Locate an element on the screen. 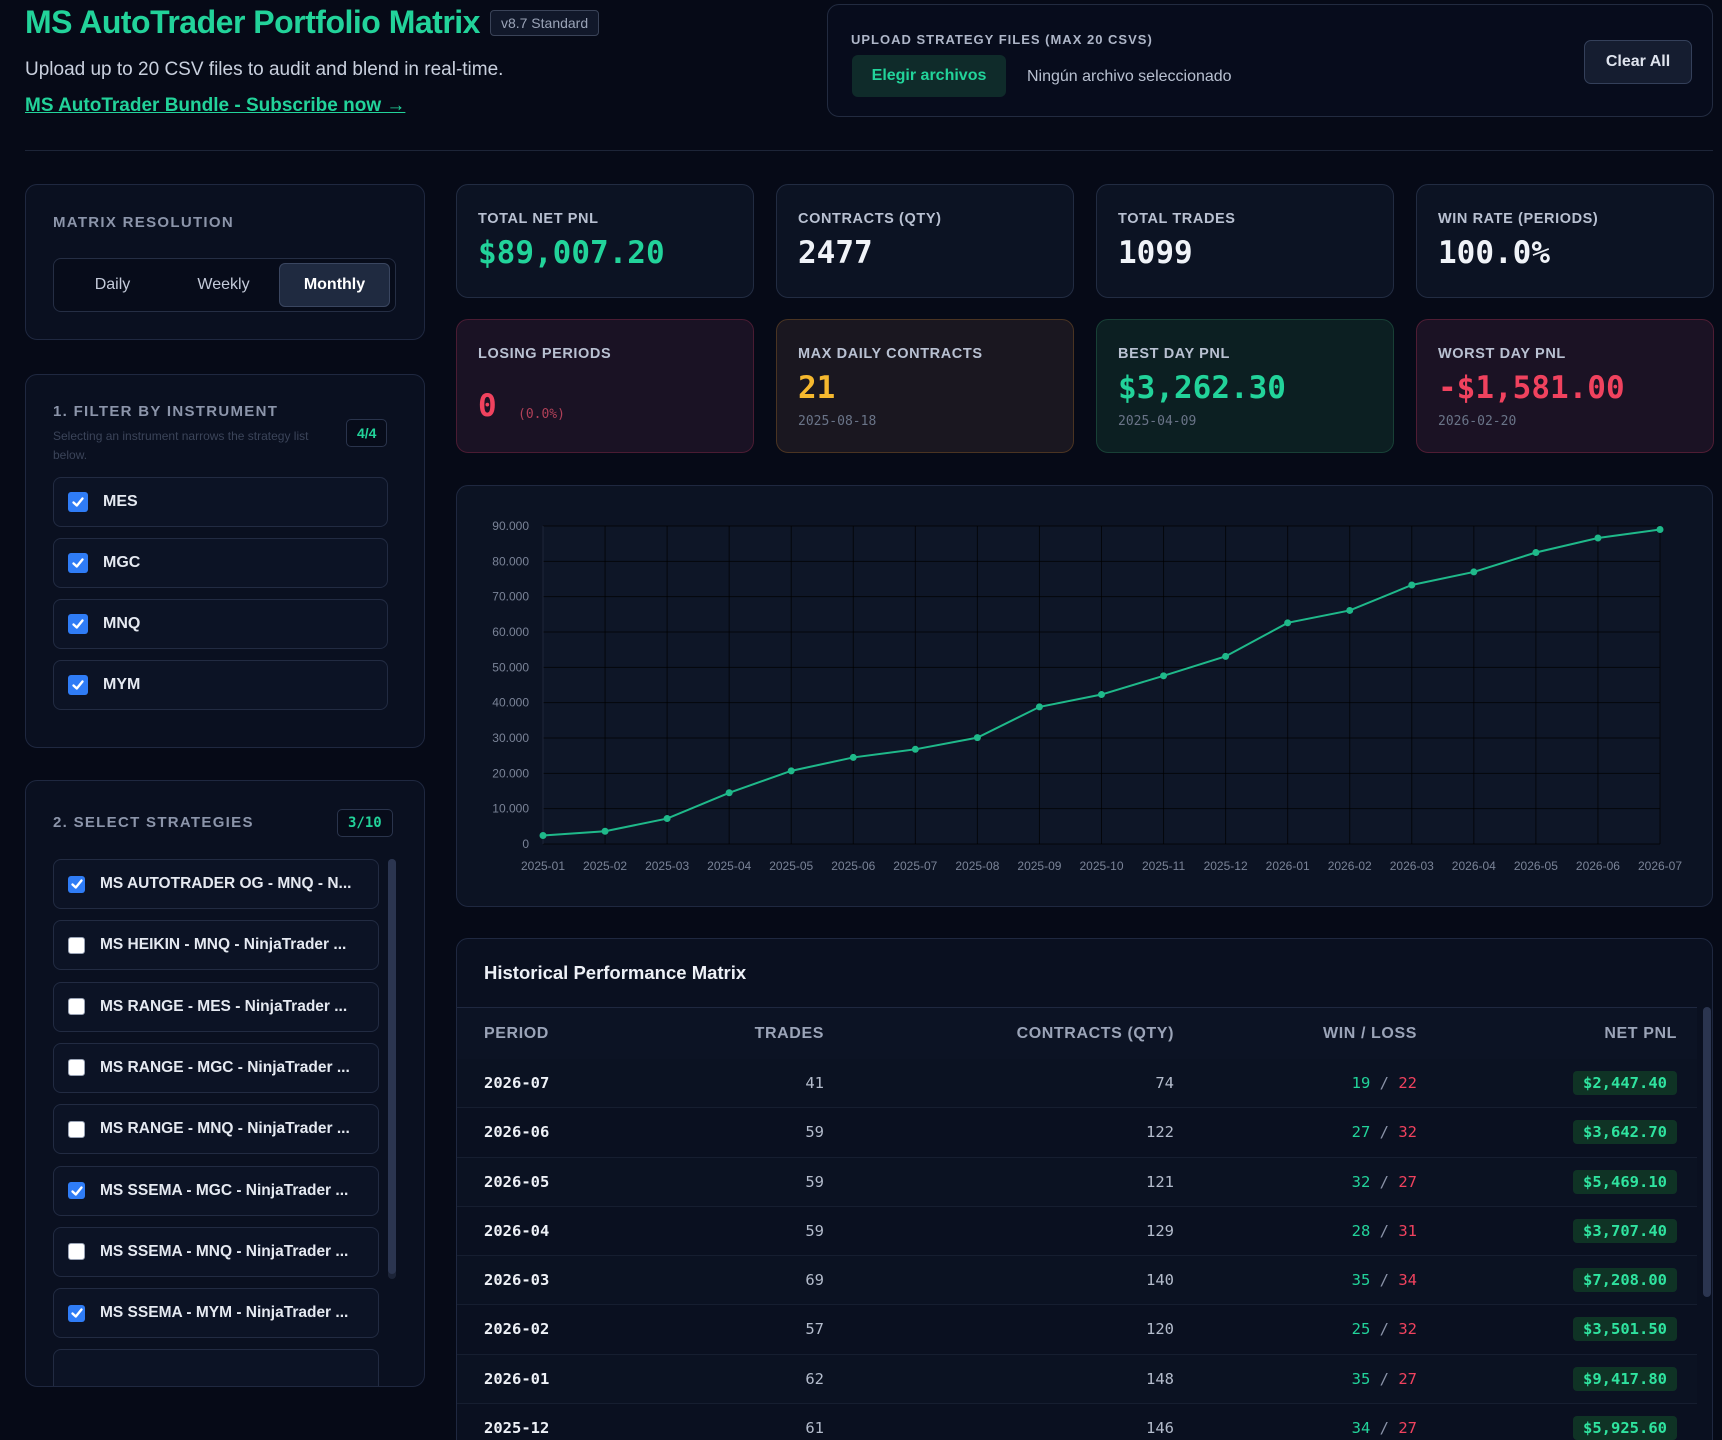  cell-contracts: 74 is located at coordinates (1164, 1083).